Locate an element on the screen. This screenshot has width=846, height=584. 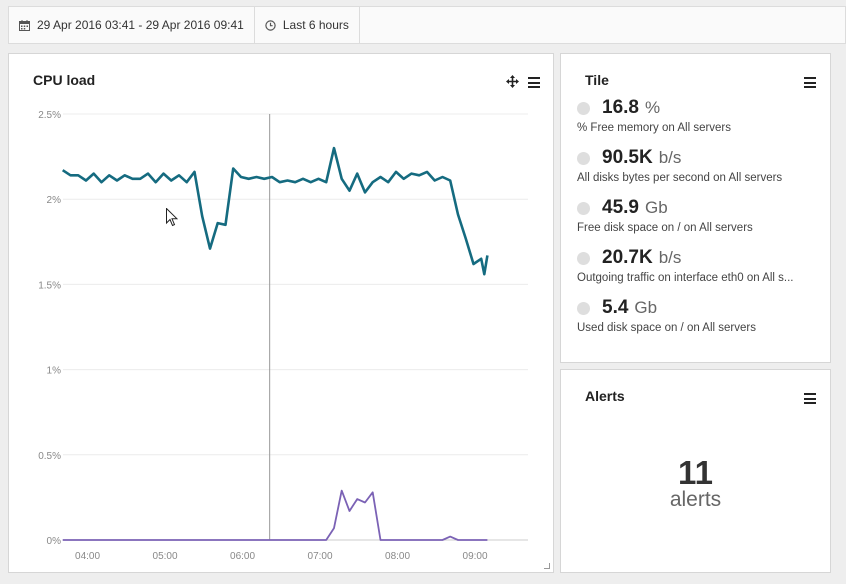
quick-range-text: Last 6 hours is located at coordinates (315, 25).